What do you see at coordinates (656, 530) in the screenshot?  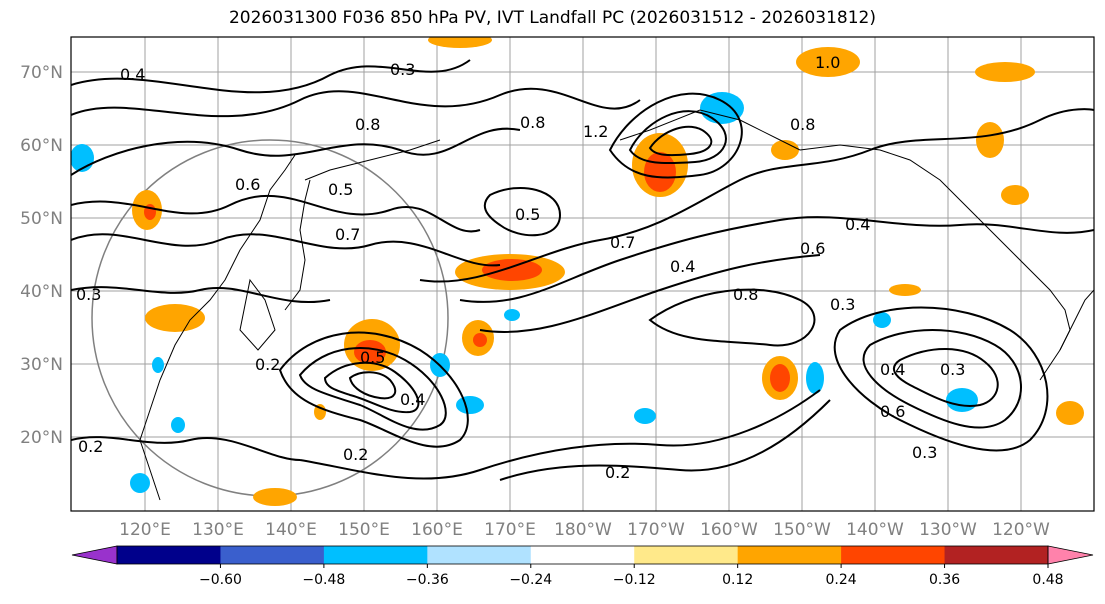 I see `lon-label: 170°W` at bounding box center [656, 530].